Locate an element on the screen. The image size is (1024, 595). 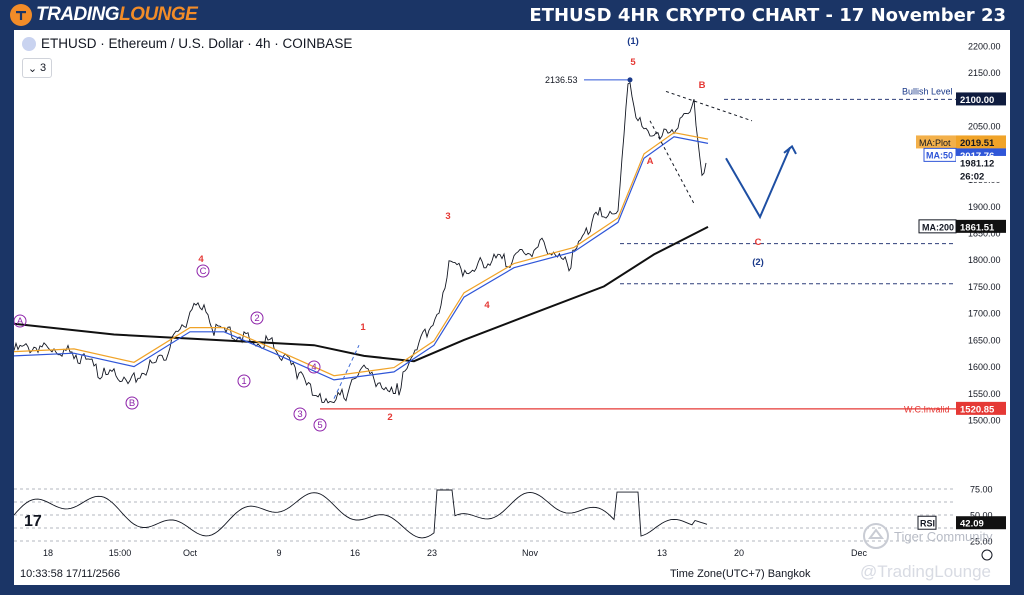
projection-arrow is located at coordinates (758, 183).